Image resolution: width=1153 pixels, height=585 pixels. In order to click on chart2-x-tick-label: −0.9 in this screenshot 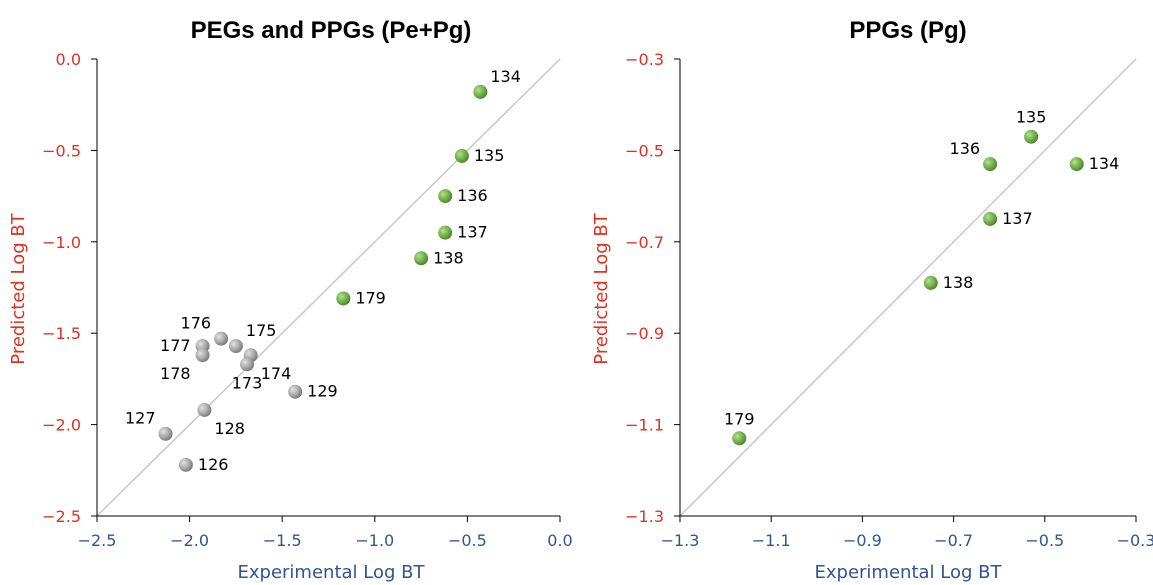, I will do `click(862, 540)`.